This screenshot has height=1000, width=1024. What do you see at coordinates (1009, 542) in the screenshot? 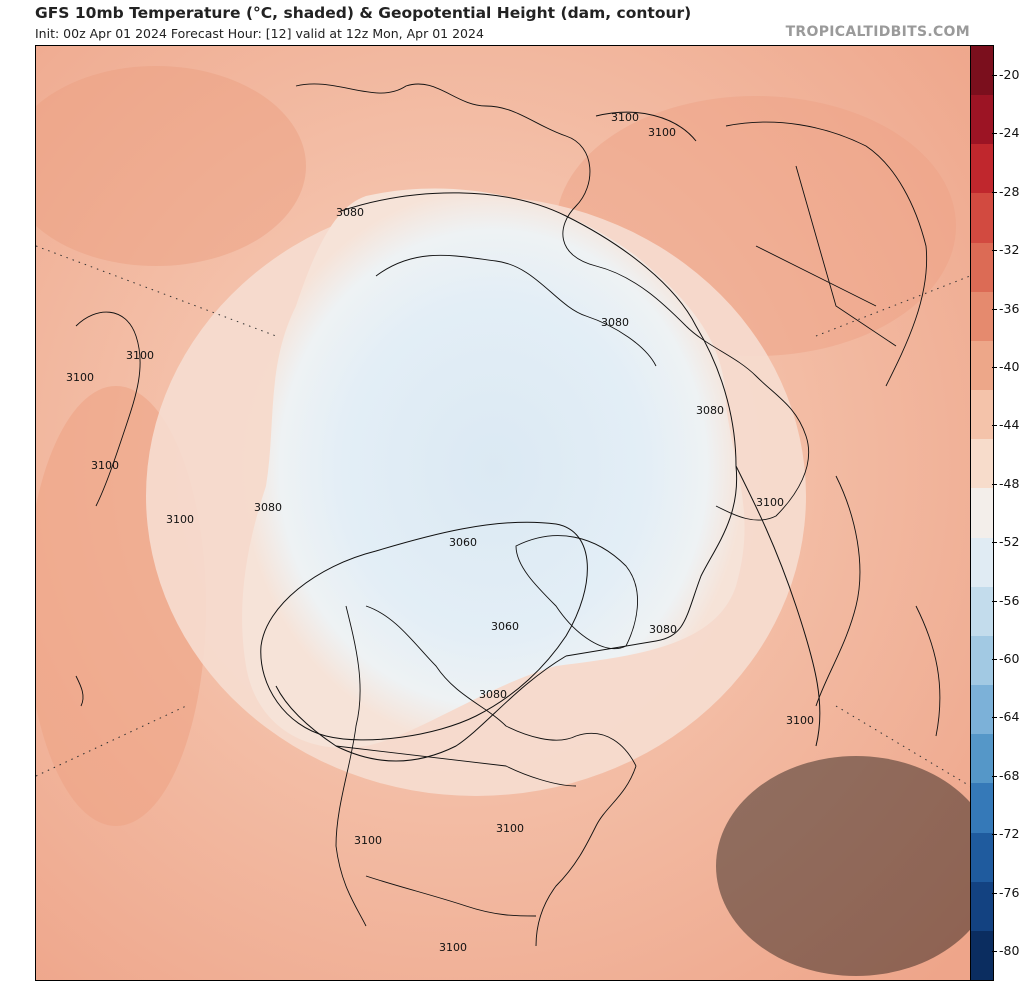
I see `colorbar-tick-label: -52` at bounding box center [1009, 542].